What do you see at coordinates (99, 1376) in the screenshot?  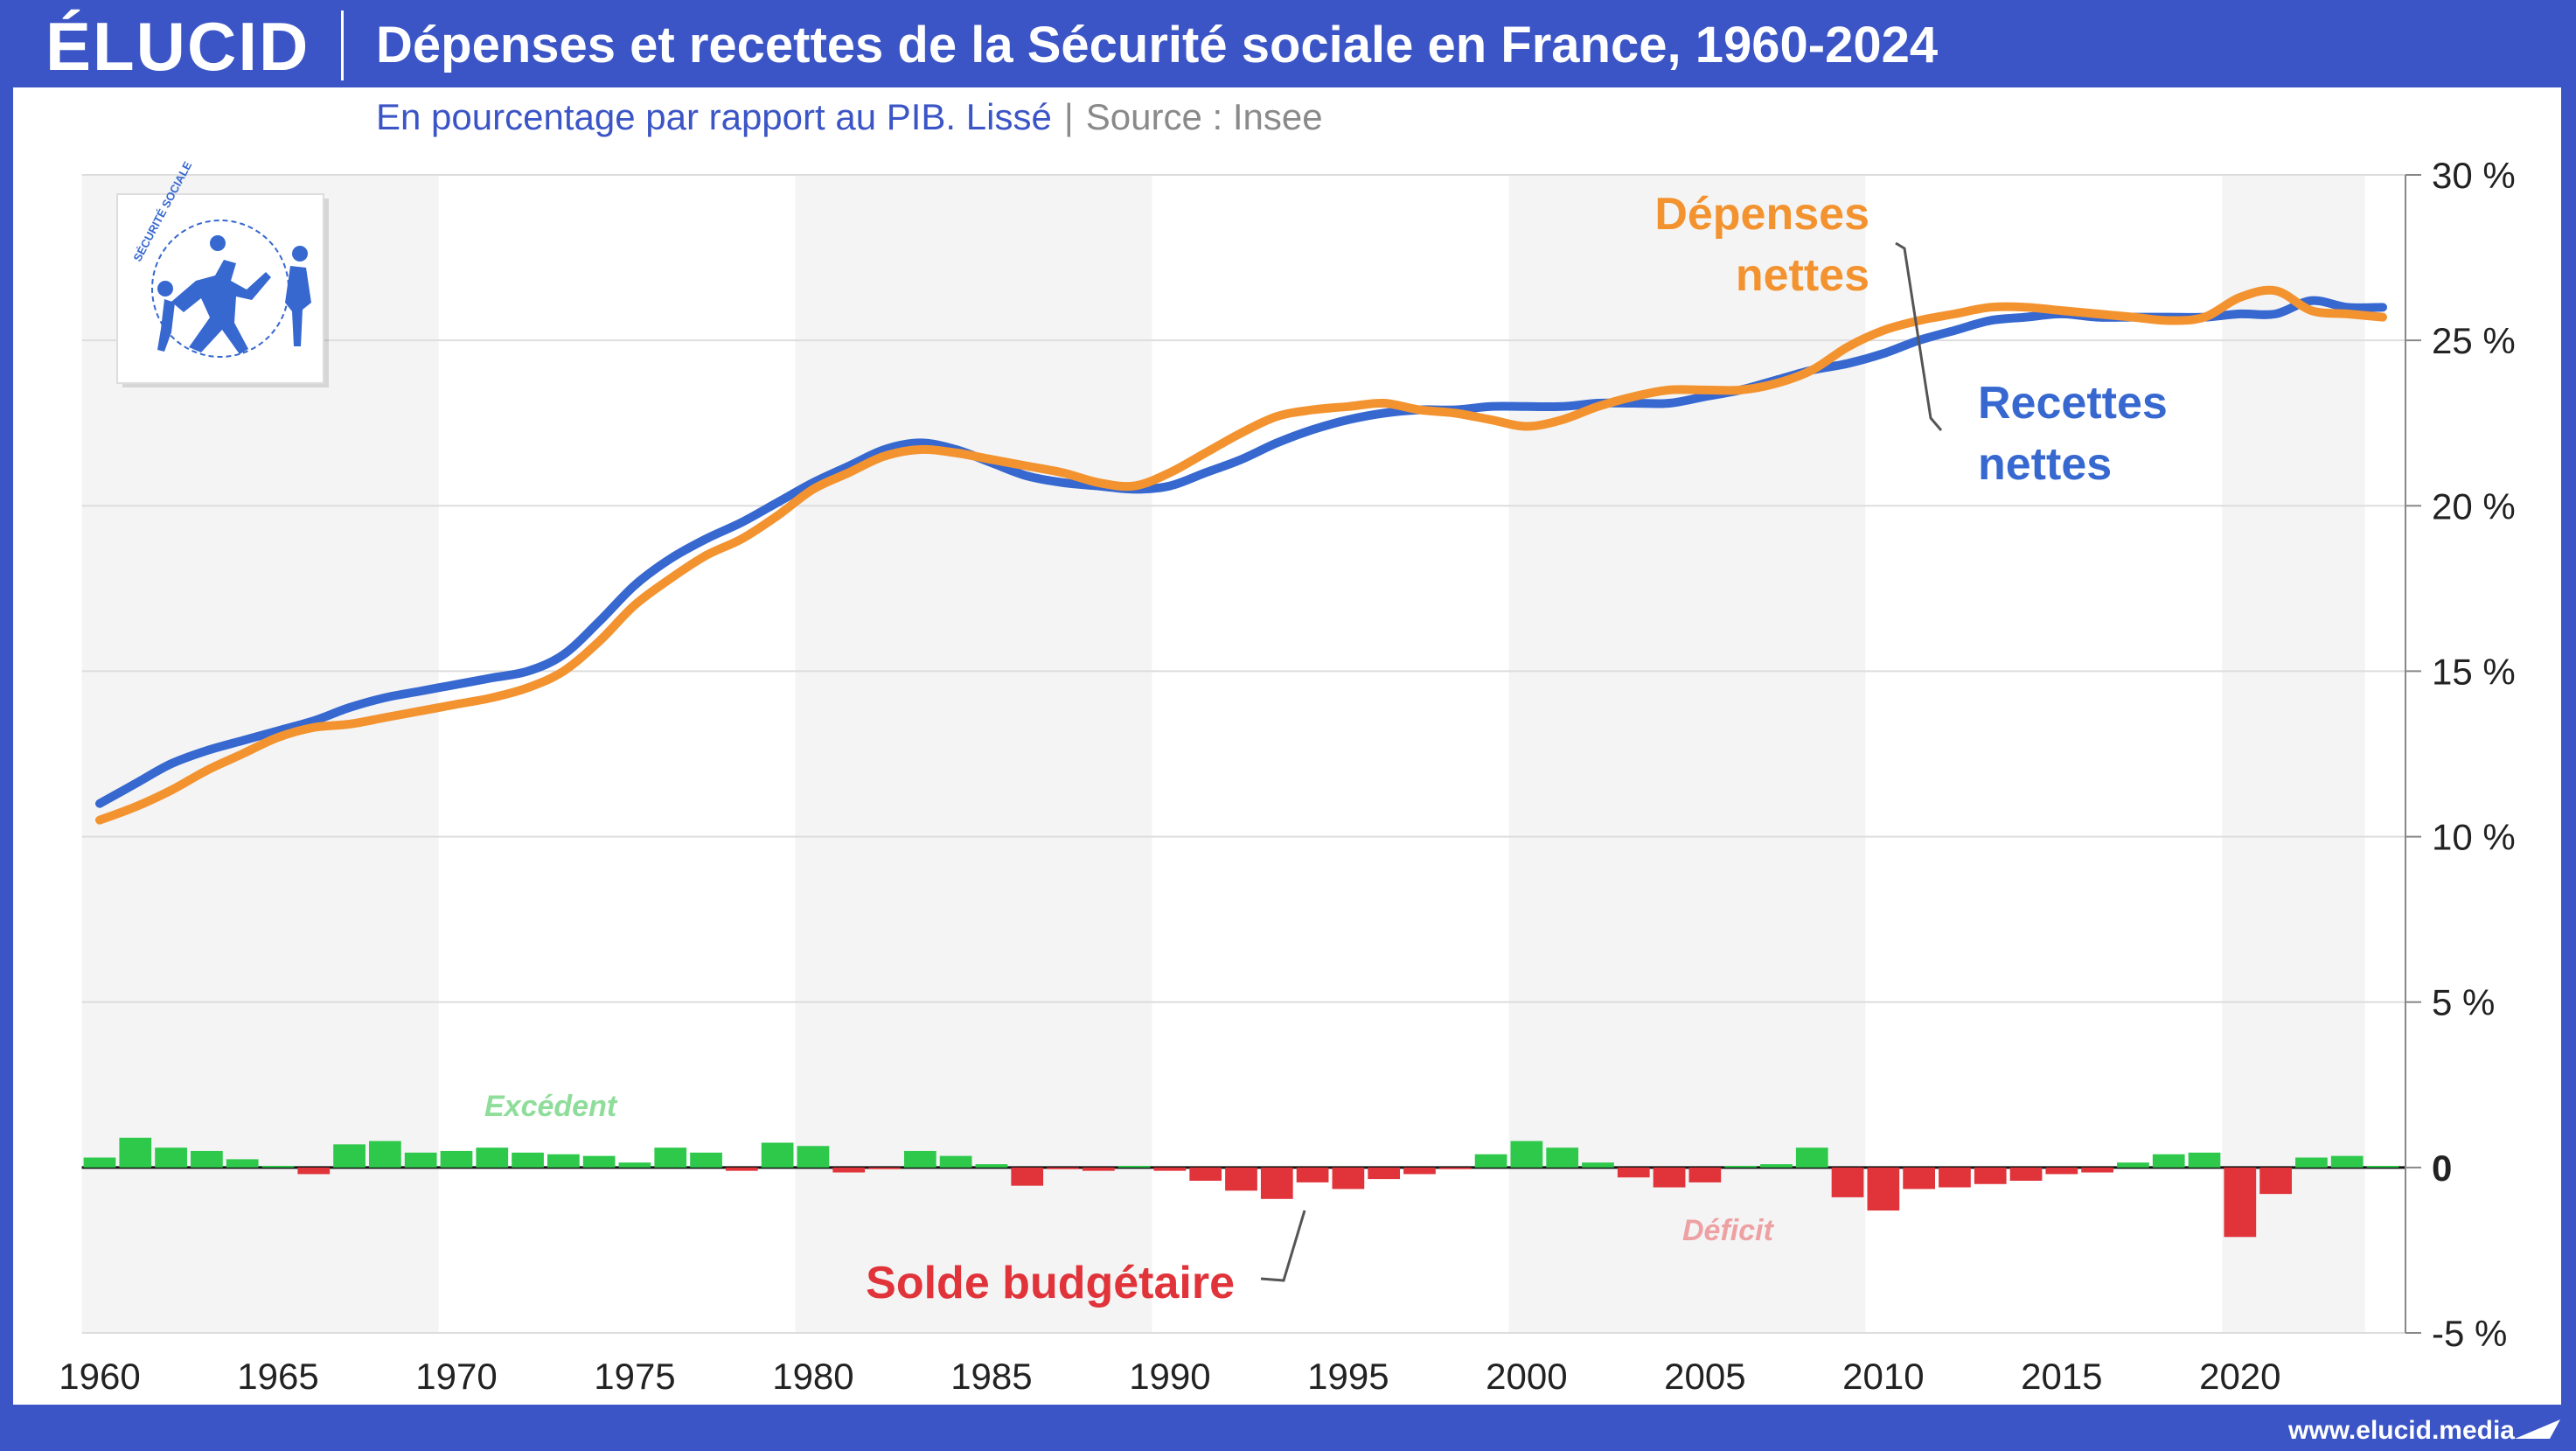 I see `x-tick-label: 1960` at bounding box center [99, 1376].